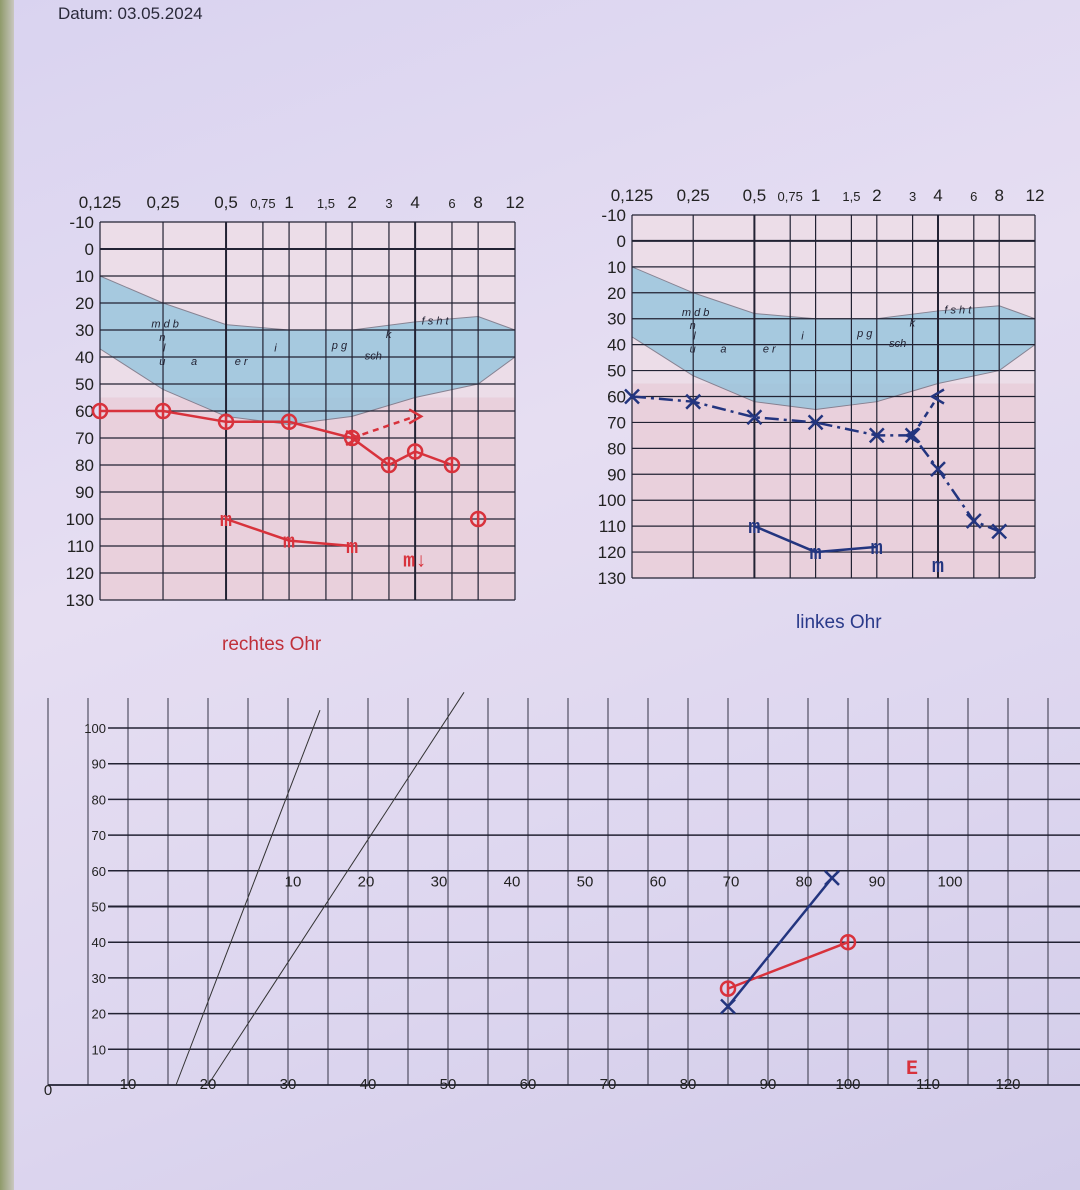 This screenshot has width=1080, height=1190. Describe the element at coordinates (477, 202) in the screenshot. I see `x-tick-label: 8` at that location.